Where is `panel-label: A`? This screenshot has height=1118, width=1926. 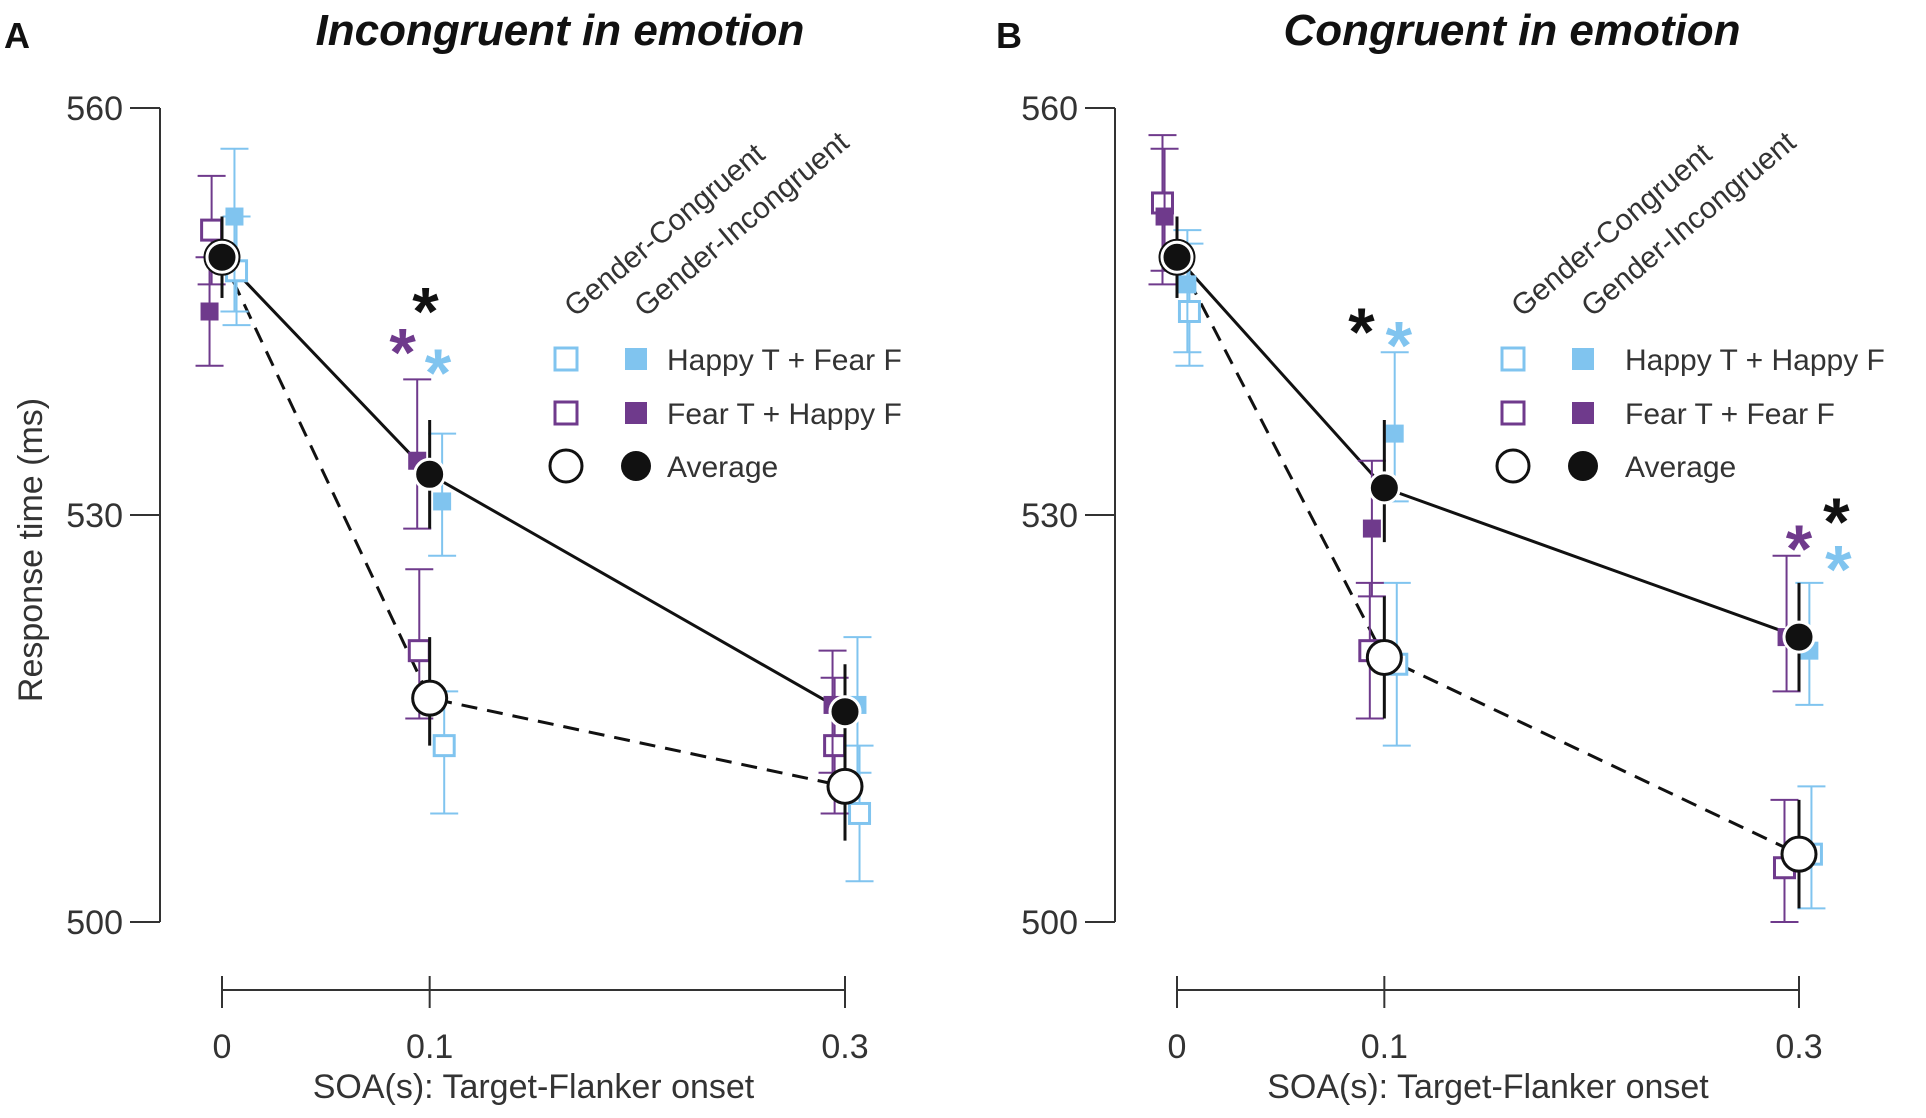
panel-label: A is located at coordinates (17, 35).